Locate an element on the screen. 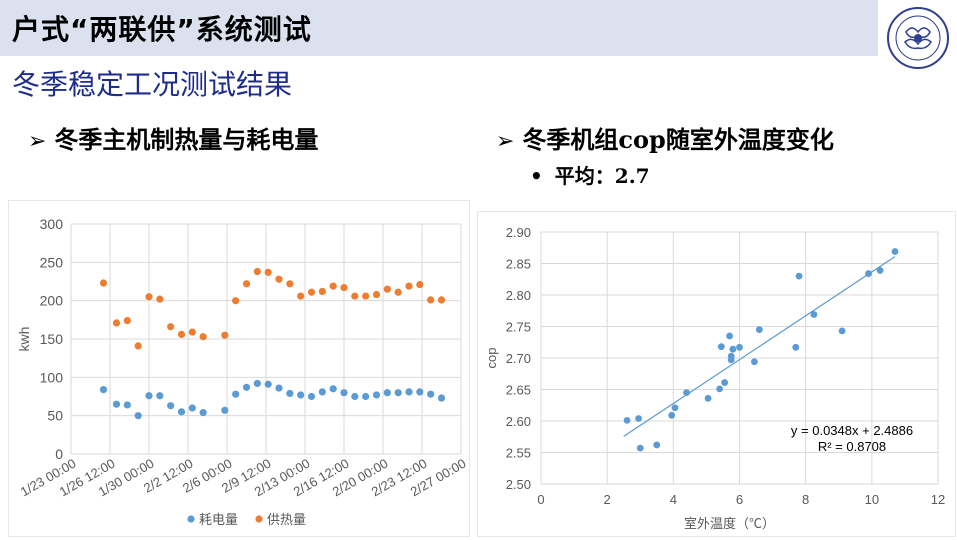 This screenshot has height=540, width=957. x-tick-label: 0 is located at coordinates (540, 499).